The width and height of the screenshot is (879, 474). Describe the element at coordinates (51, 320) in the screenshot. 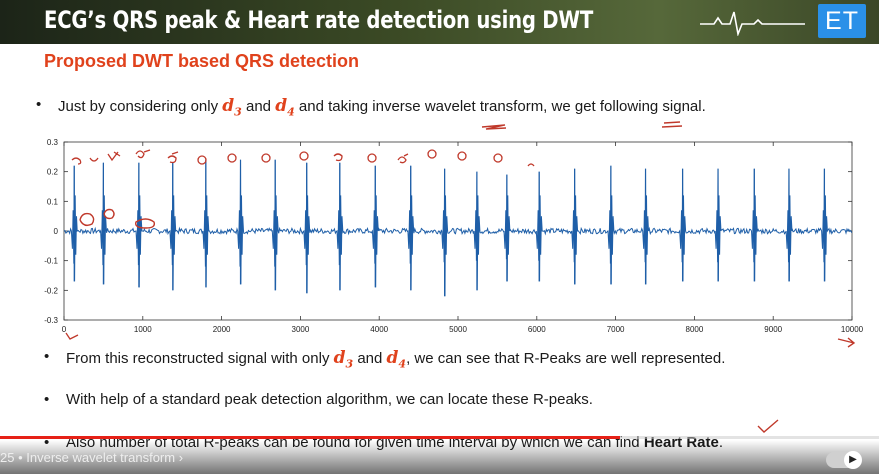

I see `y-tick-label: -0.3` at that location.